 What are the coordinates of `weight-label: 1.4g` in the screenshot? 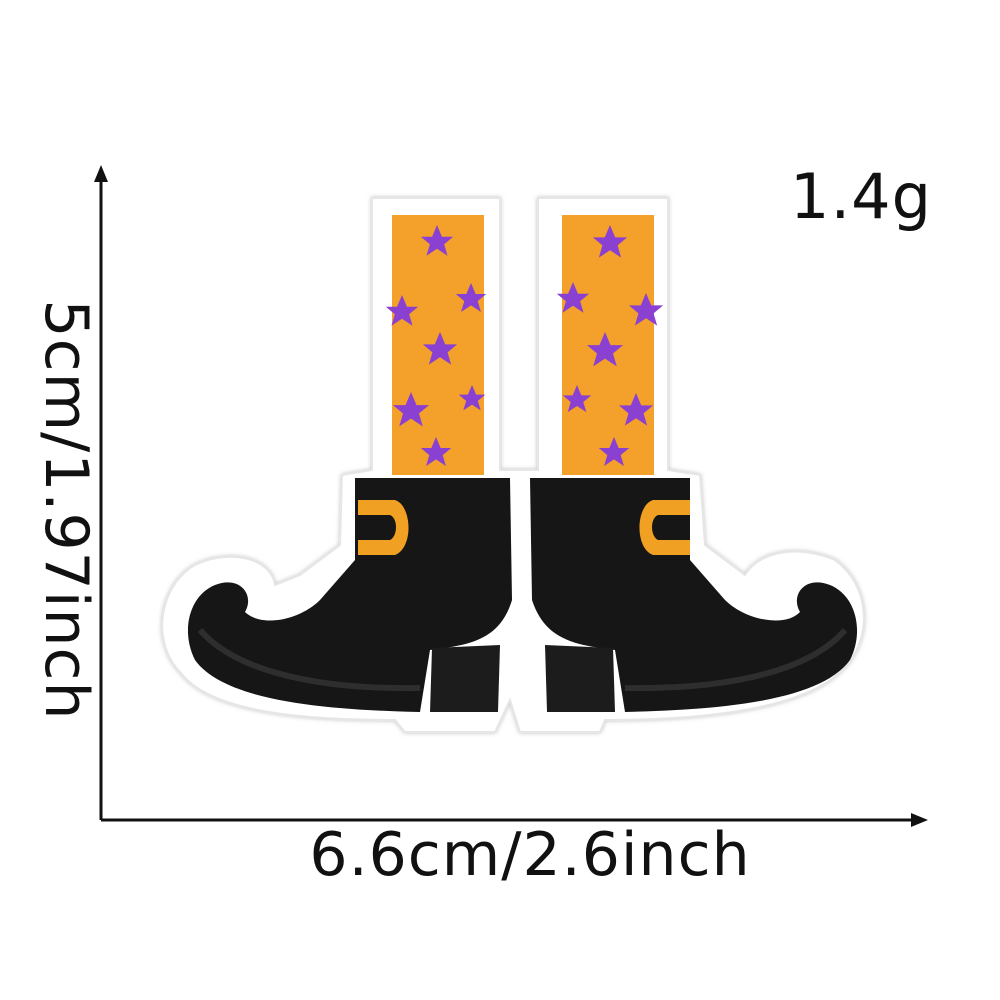 It's located at (861, 196).